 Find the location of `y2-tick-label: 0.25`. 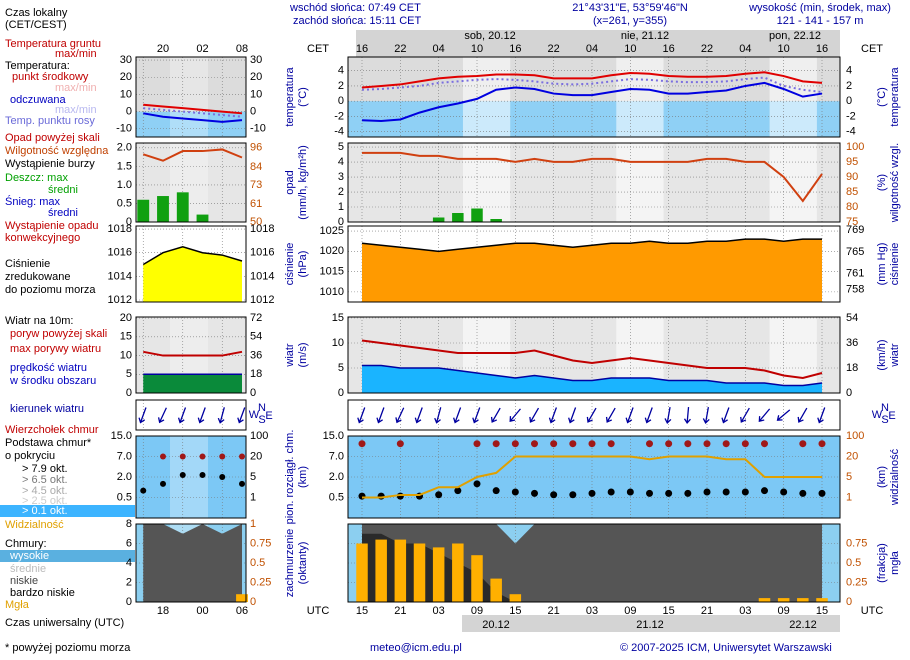

y2-tick-label: 0.25 is located at coordinates (856, 582).